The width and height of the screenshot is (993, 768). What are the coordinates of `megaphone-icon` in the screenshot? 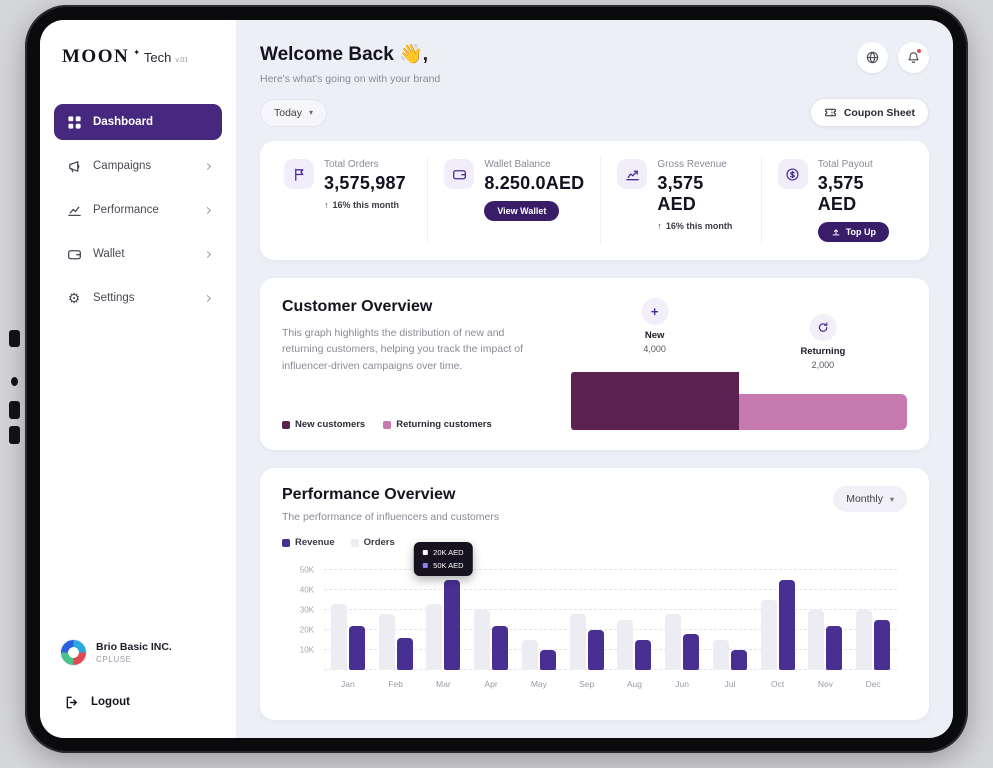 It's located at (74, 166).